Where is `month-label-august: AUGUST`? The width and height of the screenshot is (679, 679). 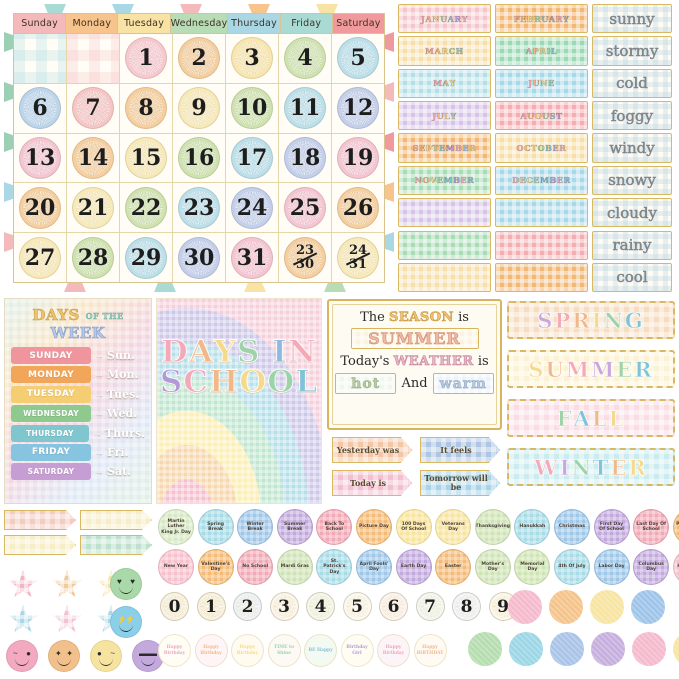
month-label-august: AUGUST is located at coordinates (541, 116).